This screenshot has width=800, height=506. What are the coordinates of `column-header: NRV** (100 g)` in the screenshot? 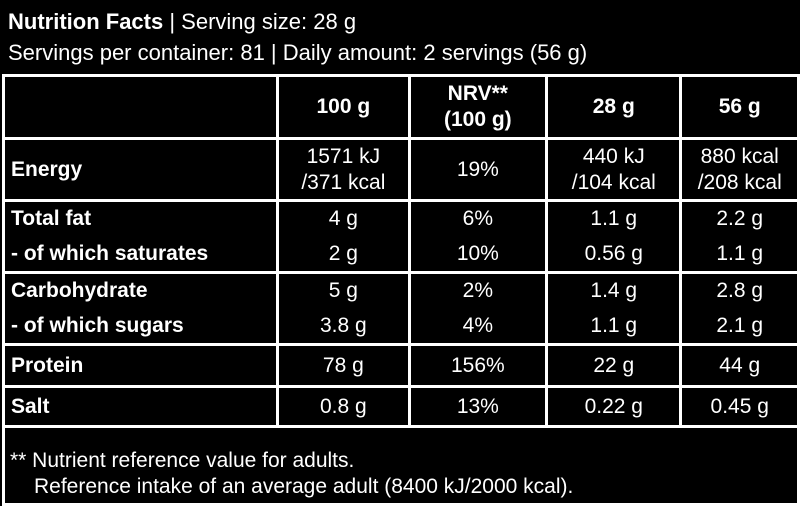 It's located at (478, 107).